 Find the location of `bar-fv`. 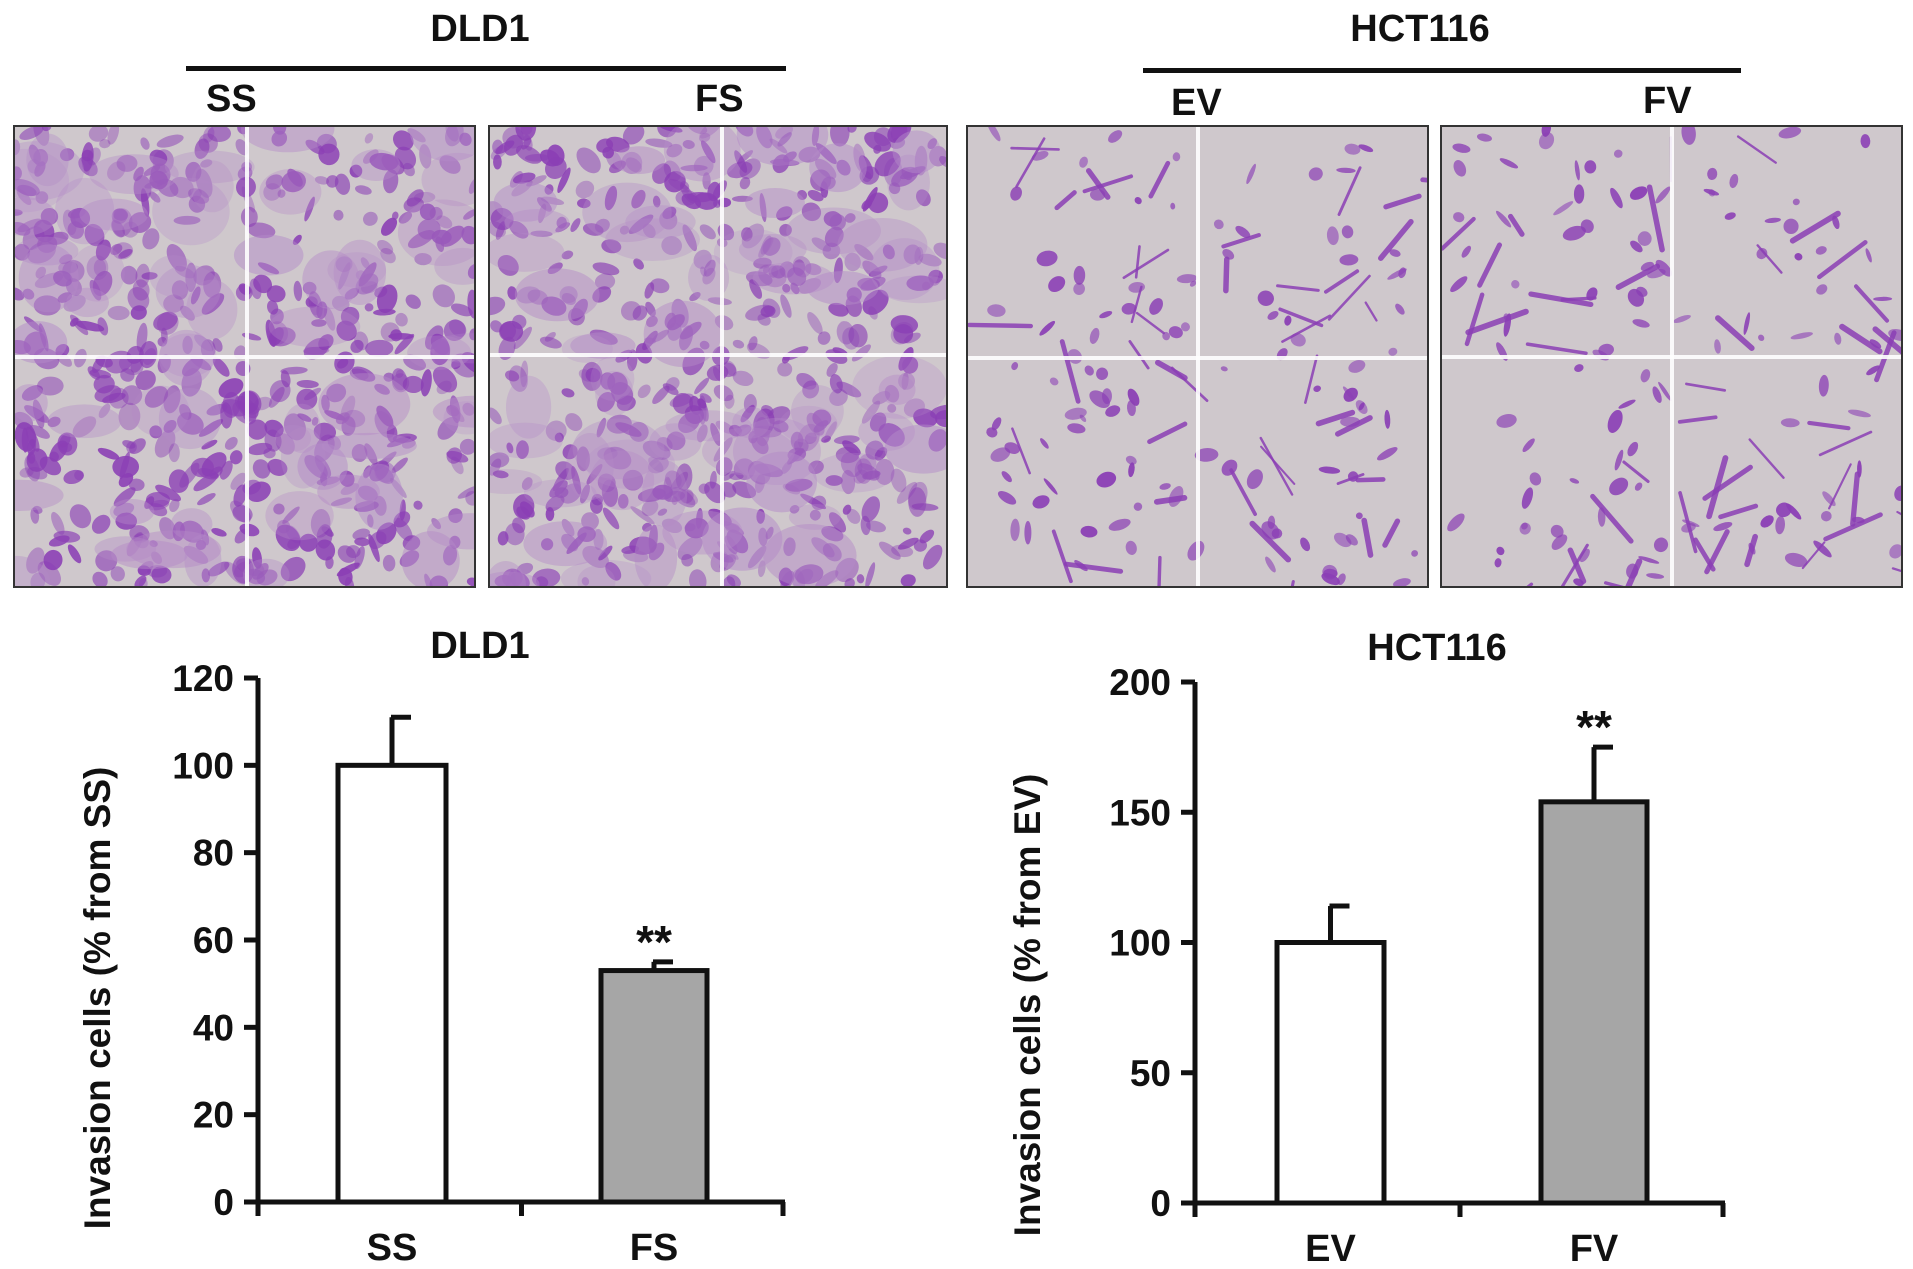

bar-fv is located at coordinates (1594, 1002).